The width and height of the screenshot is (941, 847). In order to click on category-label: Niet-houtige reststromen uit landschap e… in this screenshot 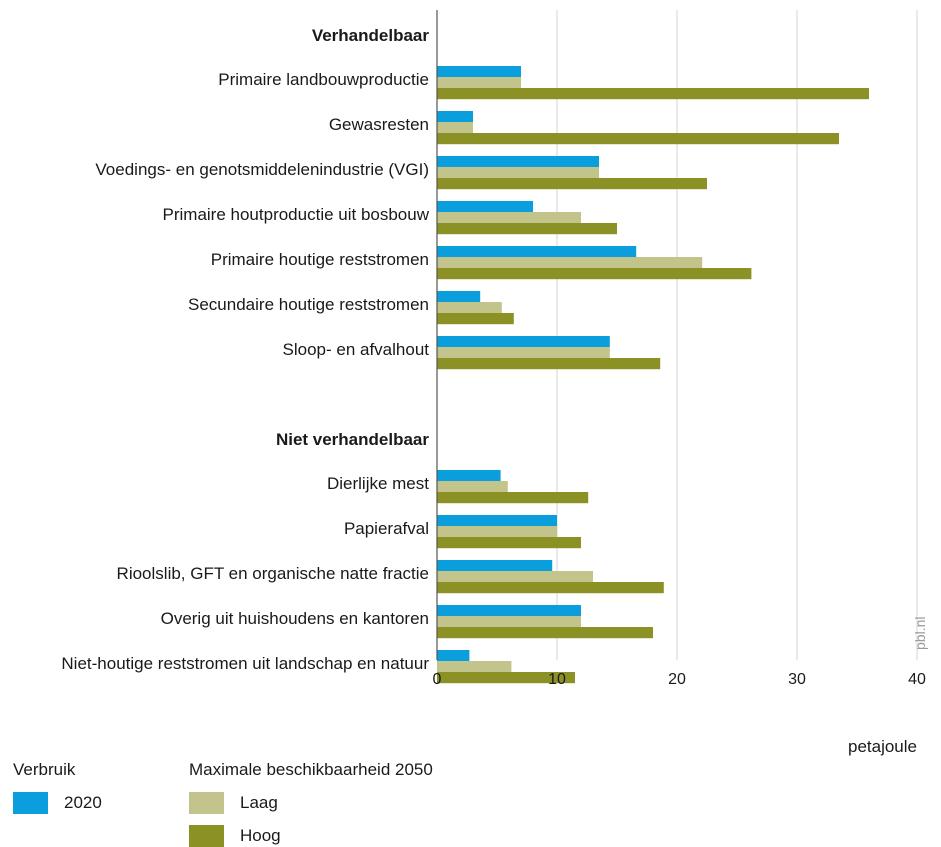, I will do `click(245, 663)`.